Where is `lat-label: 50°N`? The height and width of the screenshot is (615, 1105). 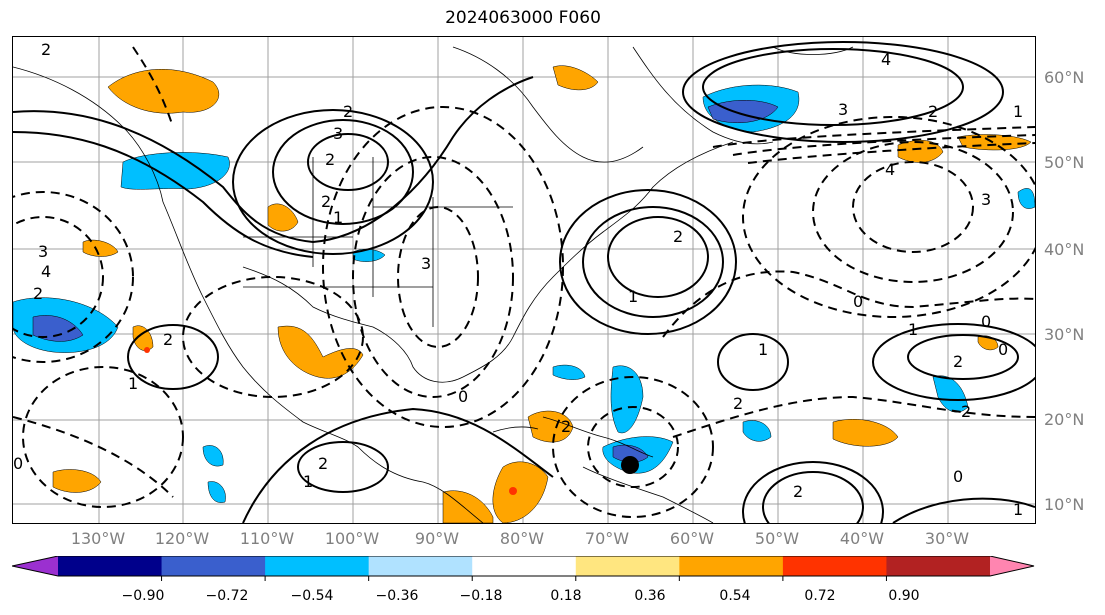
lat-label: 50°N is located at coordinates (1064, 162).